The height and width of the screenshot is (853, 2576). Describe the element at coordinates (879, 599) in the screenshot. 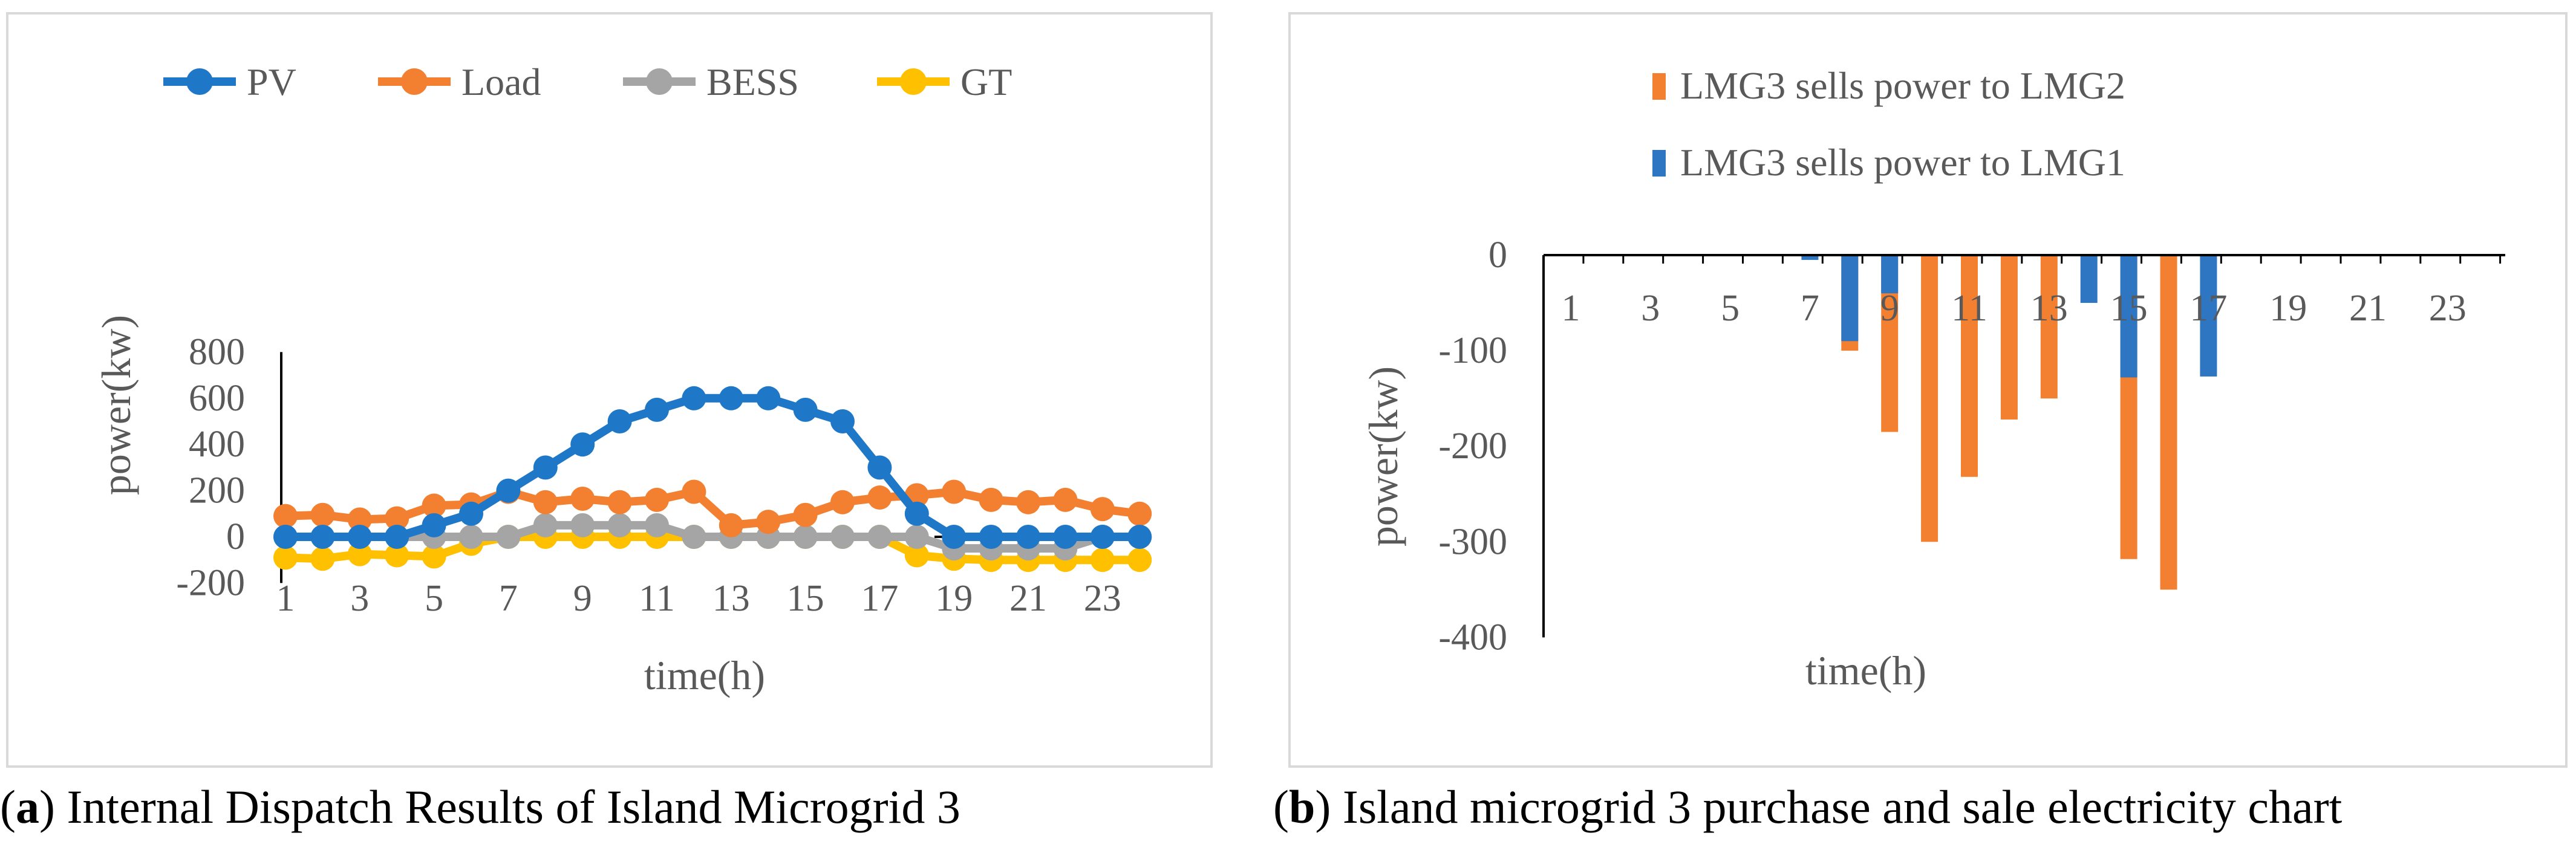

I see `a-x-tick-label: 17` at that location.